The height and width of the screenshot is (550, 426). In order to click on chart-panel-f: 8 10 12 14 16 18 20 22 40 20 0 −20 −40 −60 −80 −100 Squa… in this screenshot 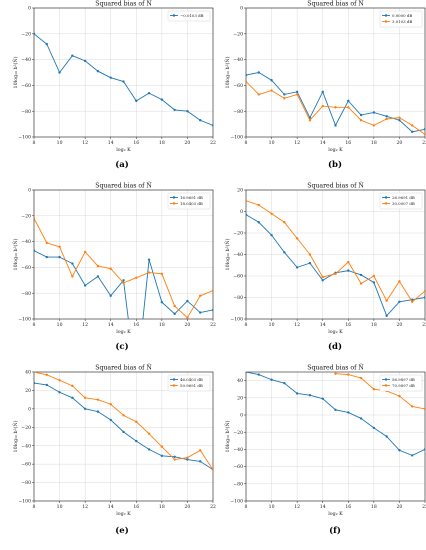, I will do `click(325, 450)`.